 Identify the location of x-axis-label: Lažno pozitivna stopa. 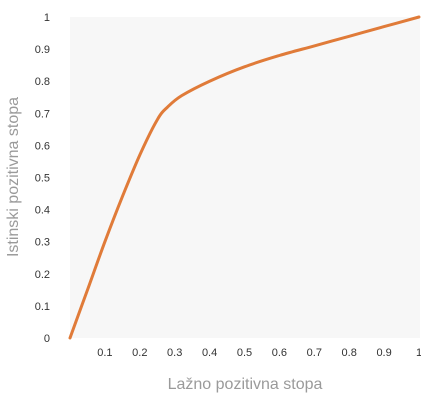
(245, 384).